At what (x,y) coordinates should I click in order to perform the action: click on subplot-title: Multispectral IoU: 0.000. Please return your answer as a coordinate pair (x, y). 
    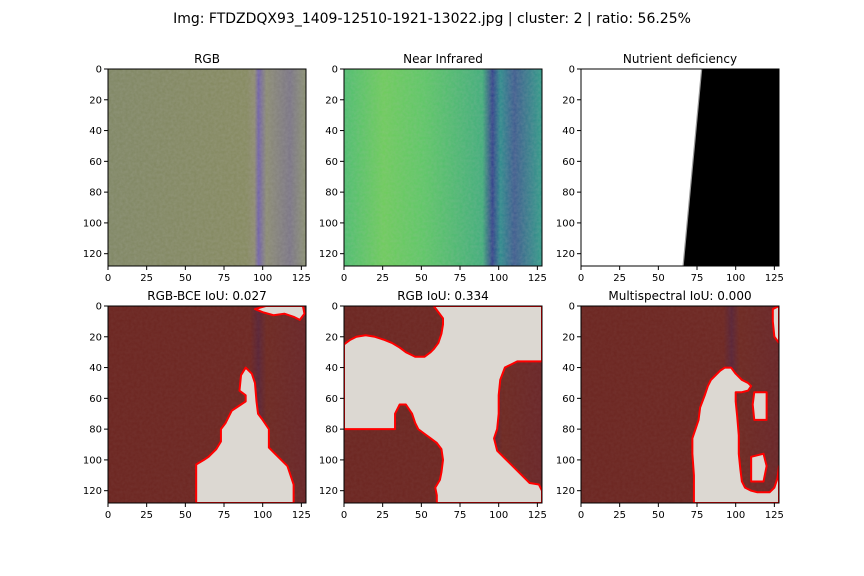
    Looking at the image, I should click on (679, 296).